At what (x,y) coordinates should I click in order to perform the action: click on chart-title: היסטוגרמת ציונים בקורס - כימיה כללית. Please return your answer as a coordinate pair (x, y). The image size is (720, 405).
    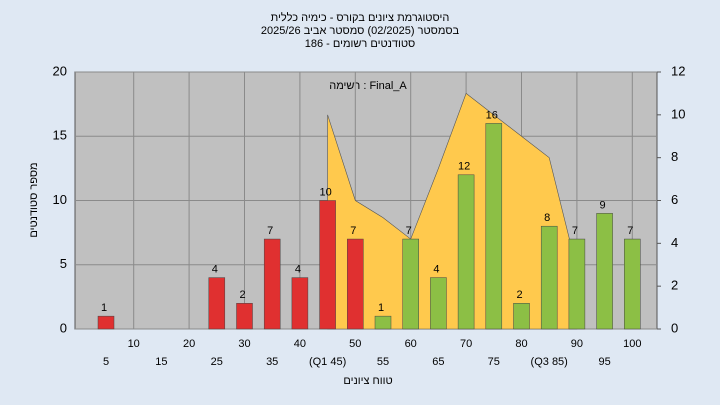
    Looking at the image, I should click on (360, 17).